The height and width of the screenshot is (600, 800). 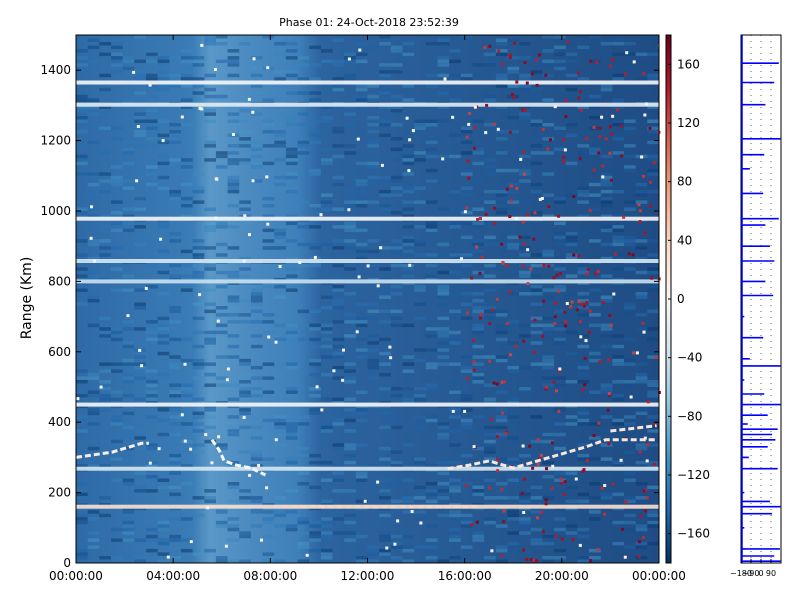 What do you see at coordinates (368, 576) in the screenshot?
I see `x-tick-label: 12:00:00` at bounding box center [368, 576].